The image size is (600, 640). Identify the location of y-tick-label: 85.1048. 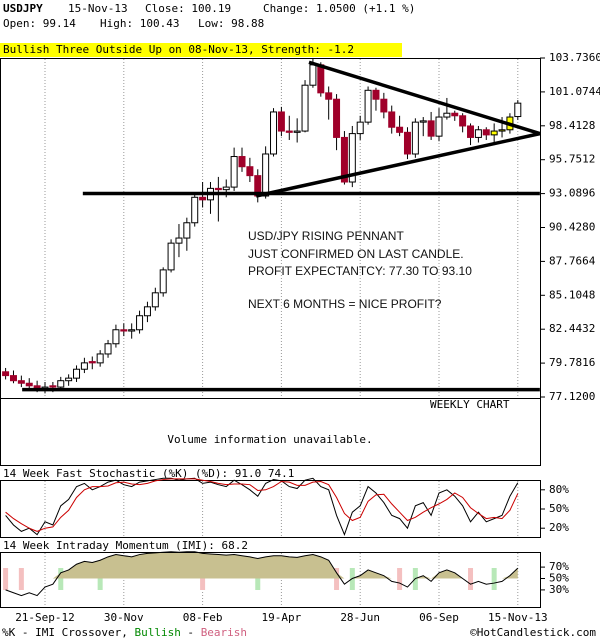
(572, 294).